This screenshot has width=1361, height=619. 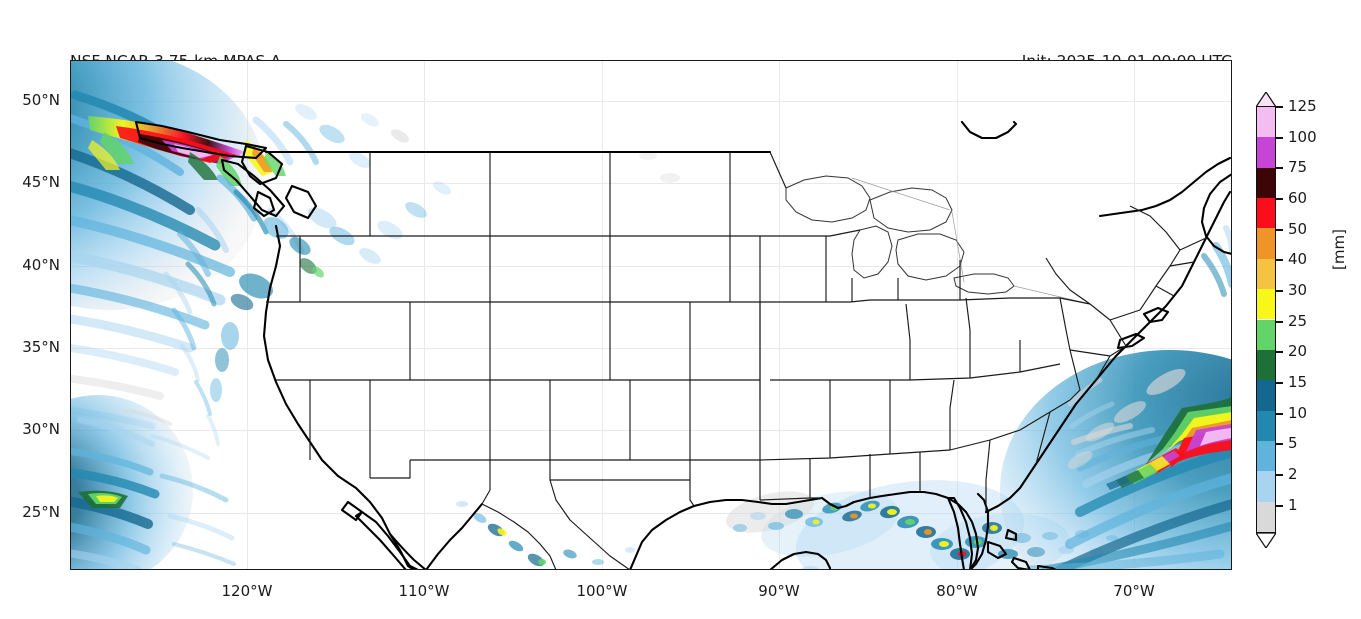 What do you see at coordinates (179, 487) in the screenshot?
I see `precip-streaks-eastern-pacific` at bounding box center [179, 487].